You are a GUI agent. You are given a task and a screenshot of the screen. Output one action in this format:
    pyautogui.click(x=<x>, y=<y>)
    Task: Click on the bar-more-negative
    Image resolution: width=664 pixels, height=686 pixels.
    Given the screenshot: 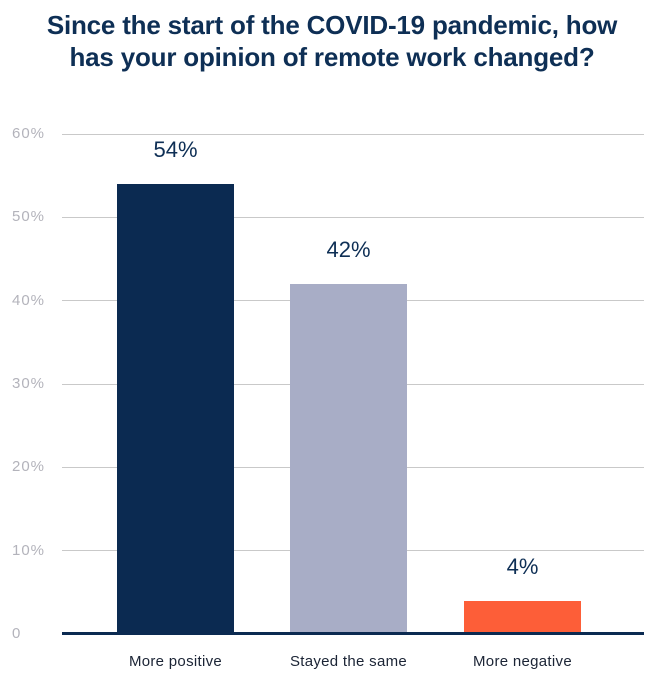 What is the action you would take?
    pyautogui.click(x=522, y=617)
    